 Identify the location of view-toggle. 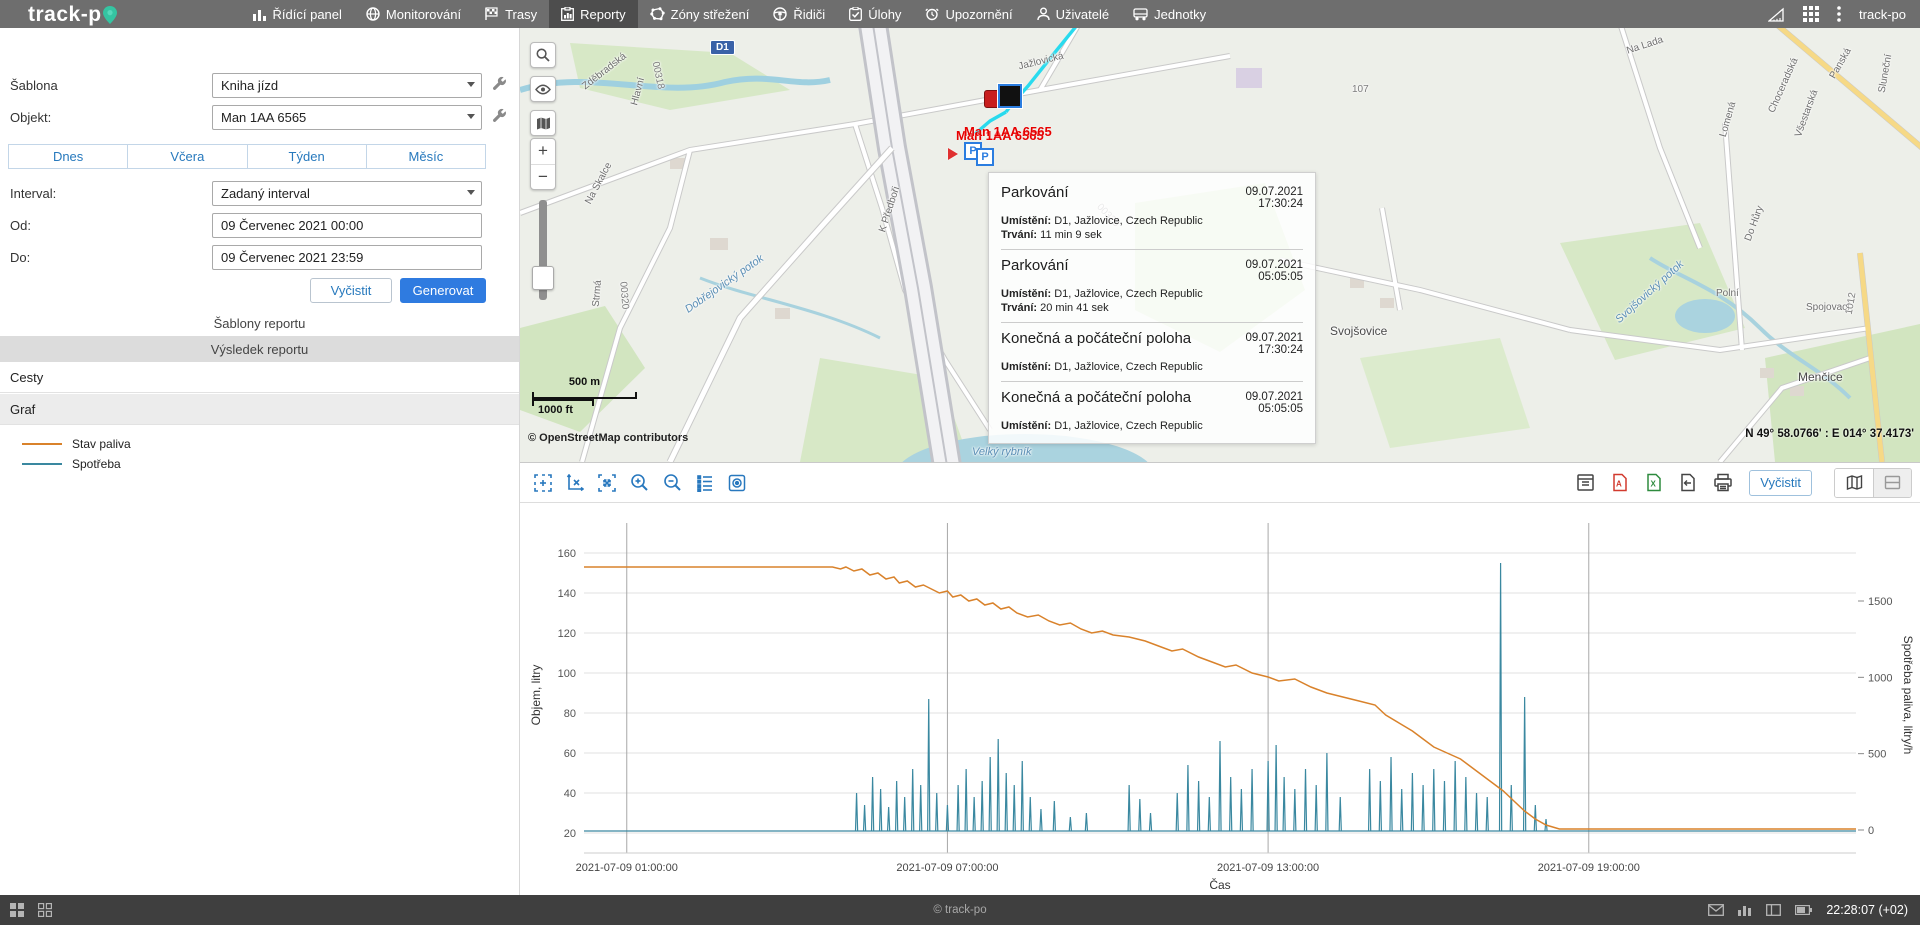
(1873, 482).